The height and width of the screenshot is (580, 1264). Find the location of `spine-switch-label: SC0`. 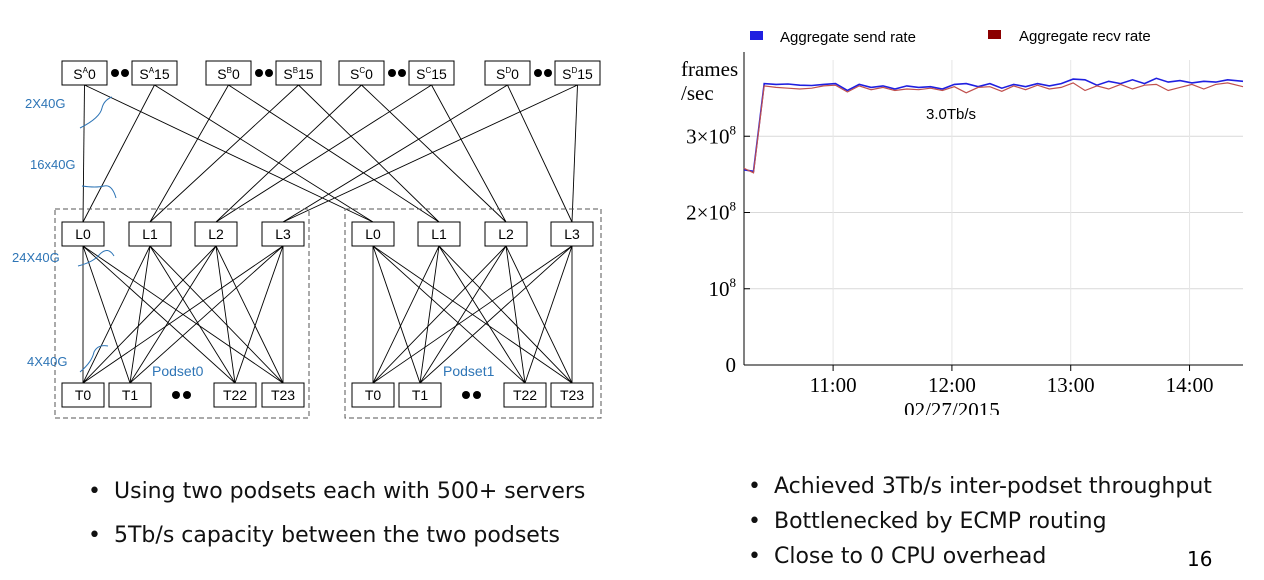

spine-switch-label: SC0 is located at coordinates (361, 74).